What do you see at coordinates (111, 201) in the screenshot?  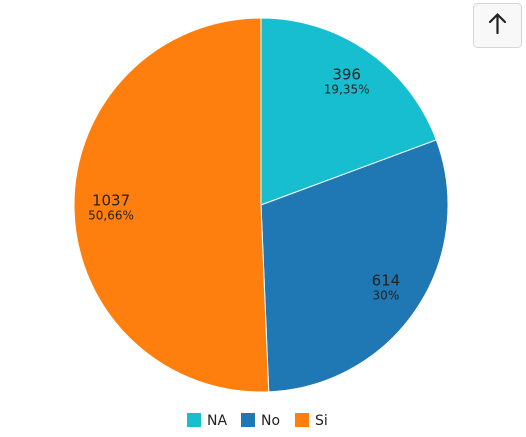 I see `value-label: 1037` at bounding box center [111, 201].